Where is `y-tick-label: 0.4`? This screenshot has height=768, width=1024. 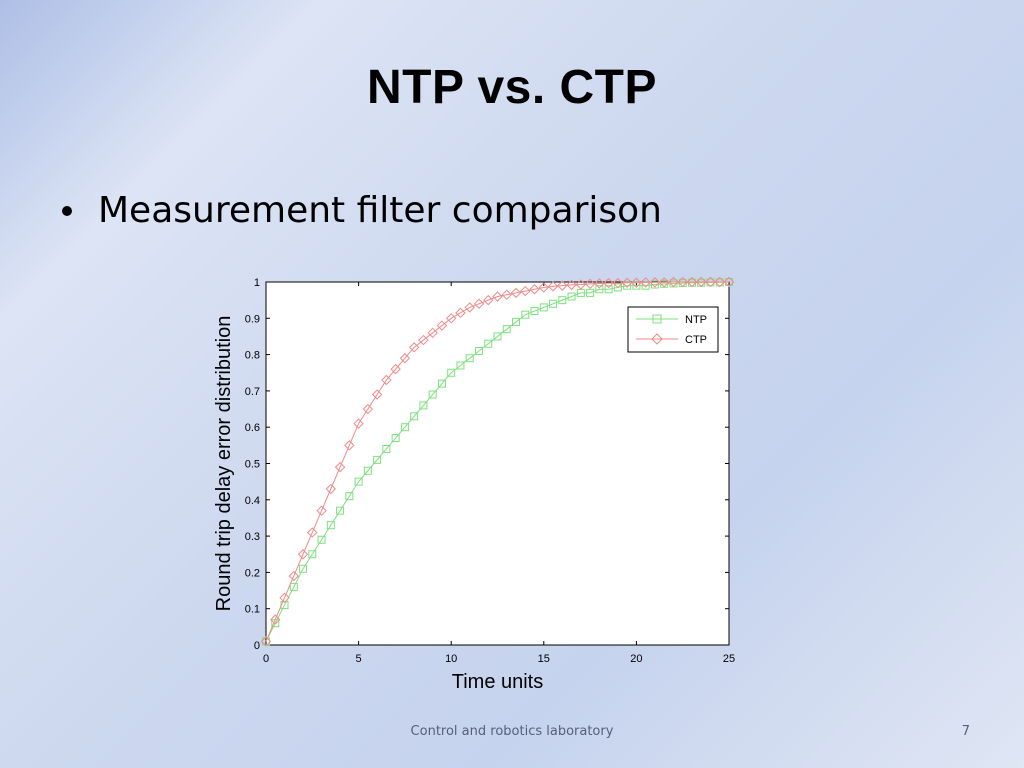
y-tick-label: 0.4 is located at coordinates (252, 501).